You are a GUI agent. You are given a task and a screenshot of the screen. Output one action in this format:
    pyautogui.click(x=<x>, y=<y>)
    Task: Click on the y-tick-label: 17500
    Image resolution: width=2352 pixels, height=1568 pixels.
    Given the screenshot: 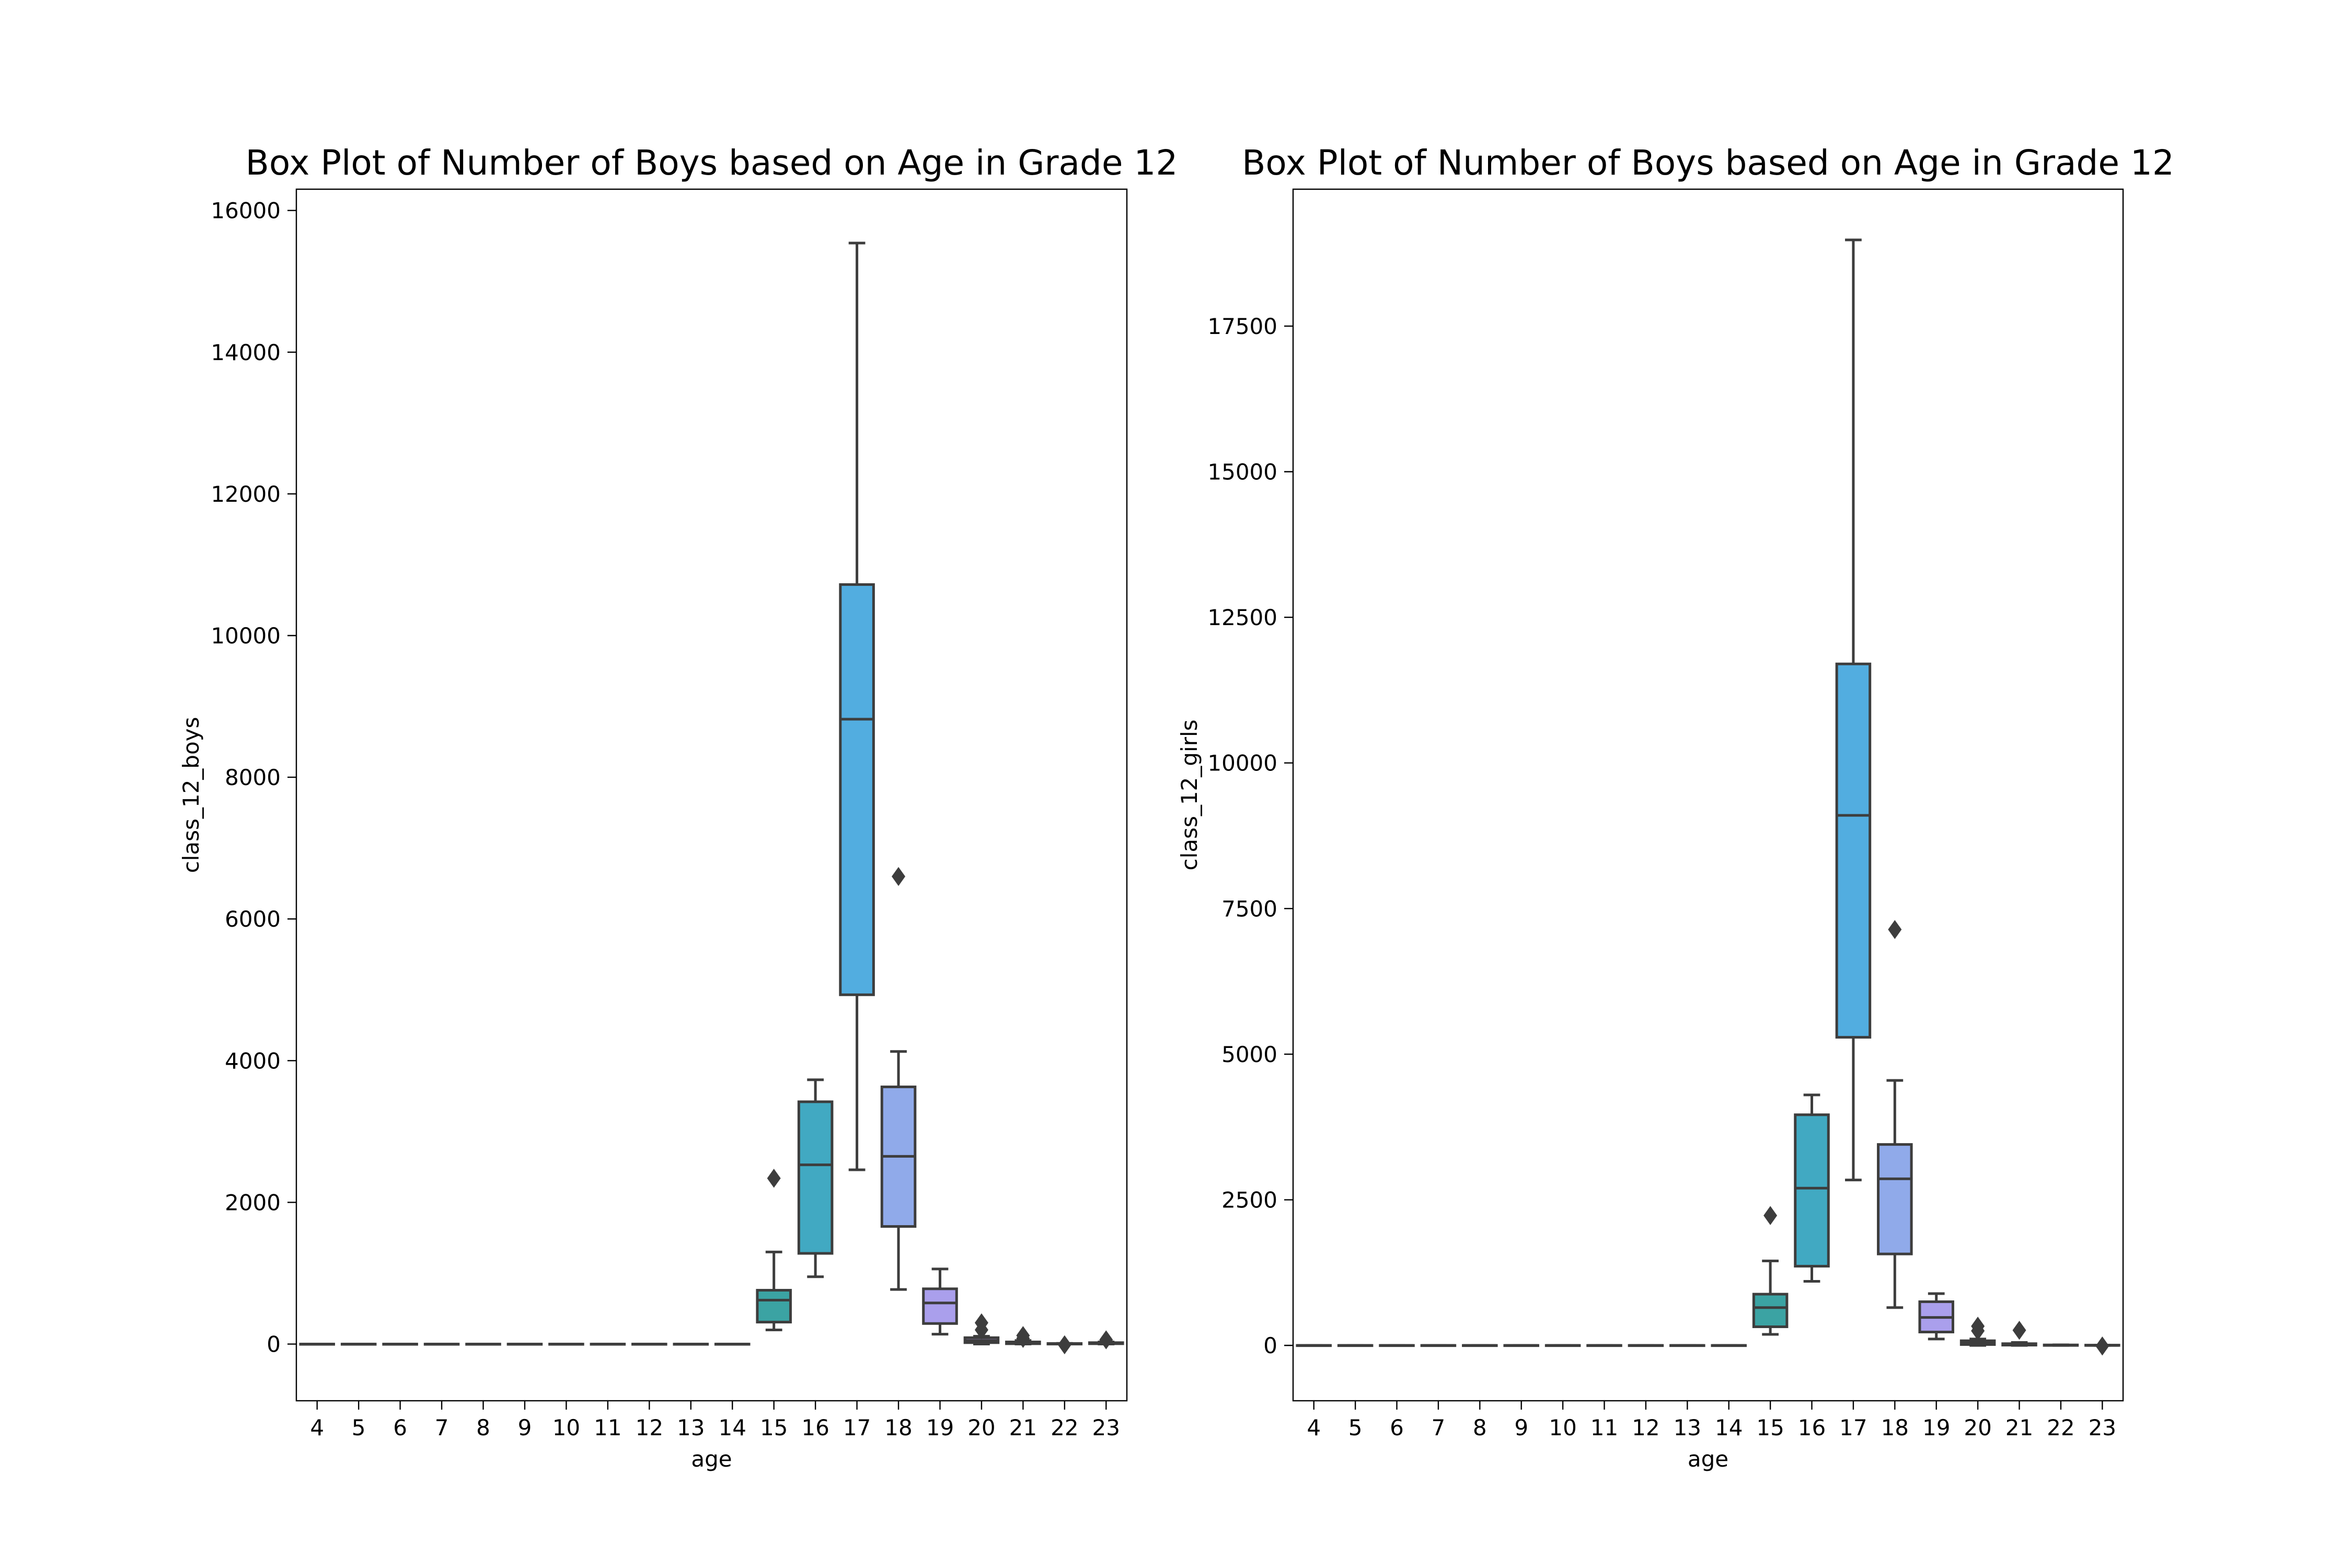 What is the action you would take?
    pyautogui.click(x=1242, y=326)
    